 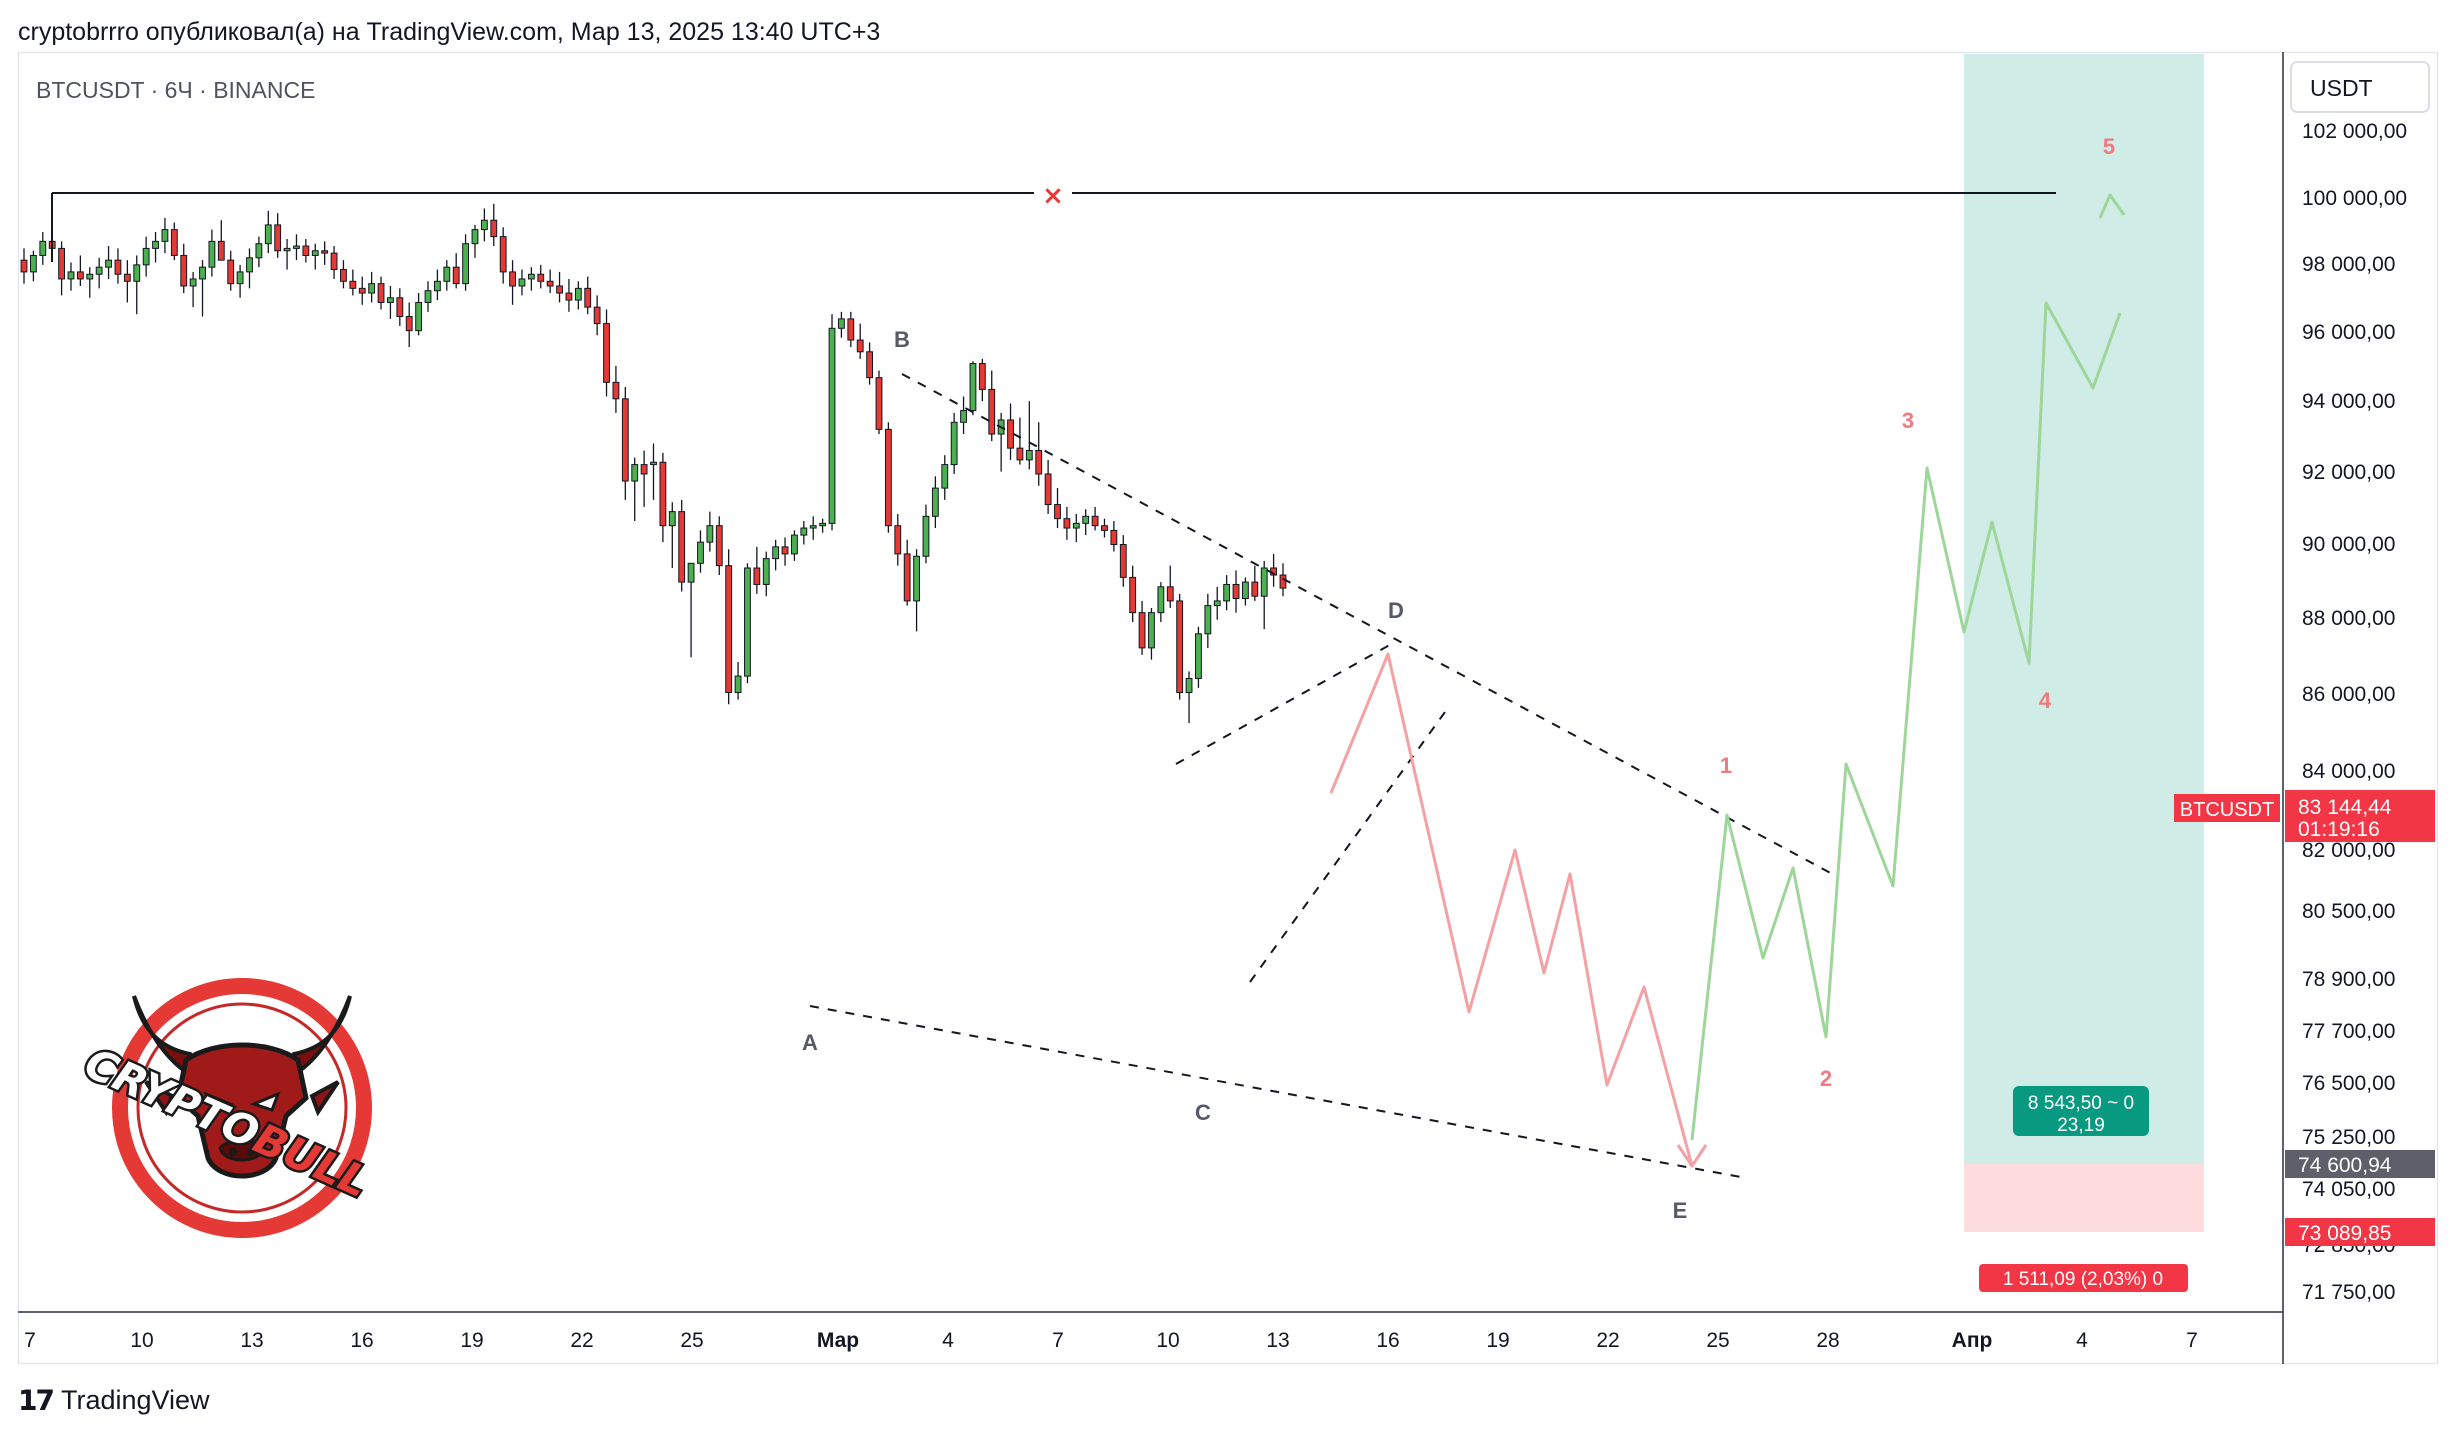 I want to click on stop-zone, so click(x=2084, y=1198).